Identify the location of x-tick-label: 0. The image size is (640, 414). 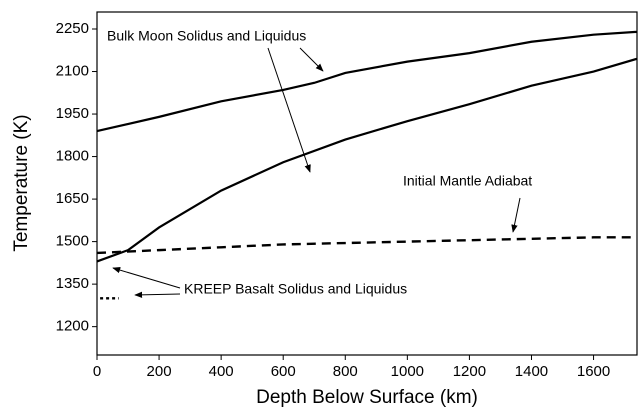
(97, 371).